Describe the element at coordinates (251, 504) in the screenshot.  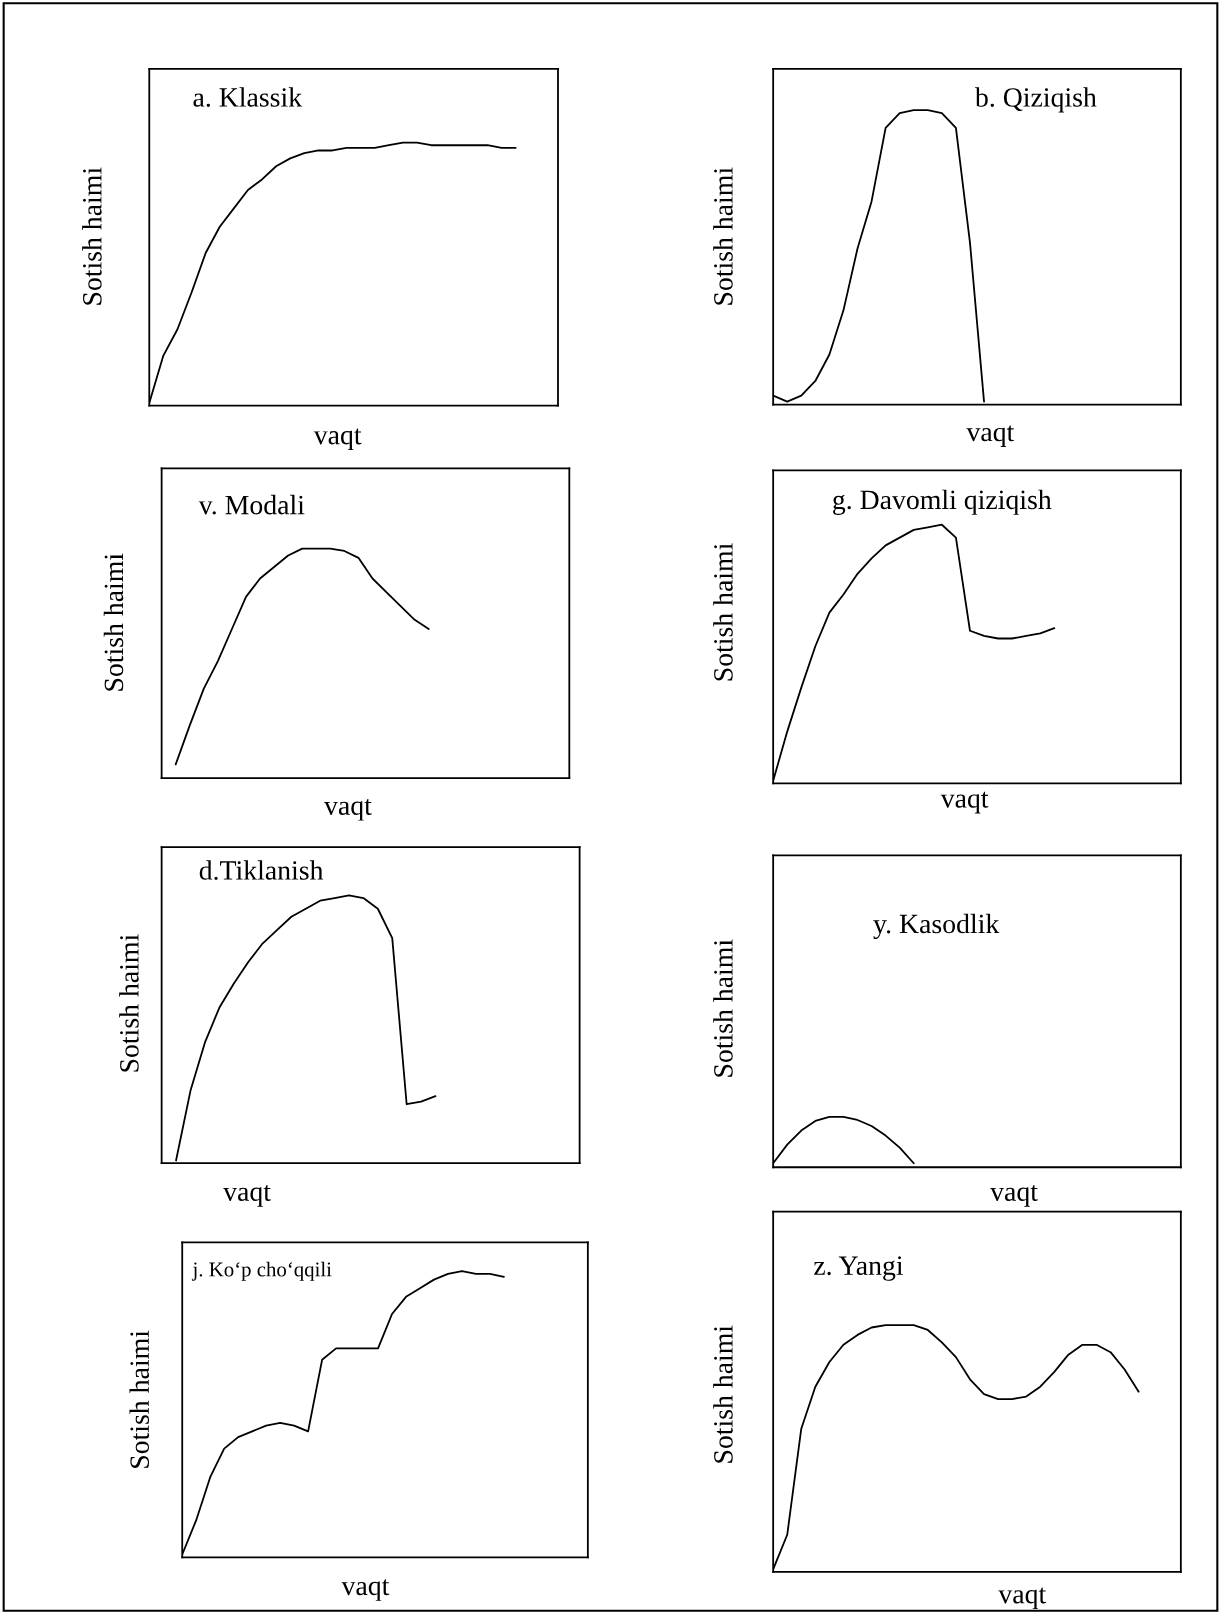
I see `chart-title: v. Modali` at that location.